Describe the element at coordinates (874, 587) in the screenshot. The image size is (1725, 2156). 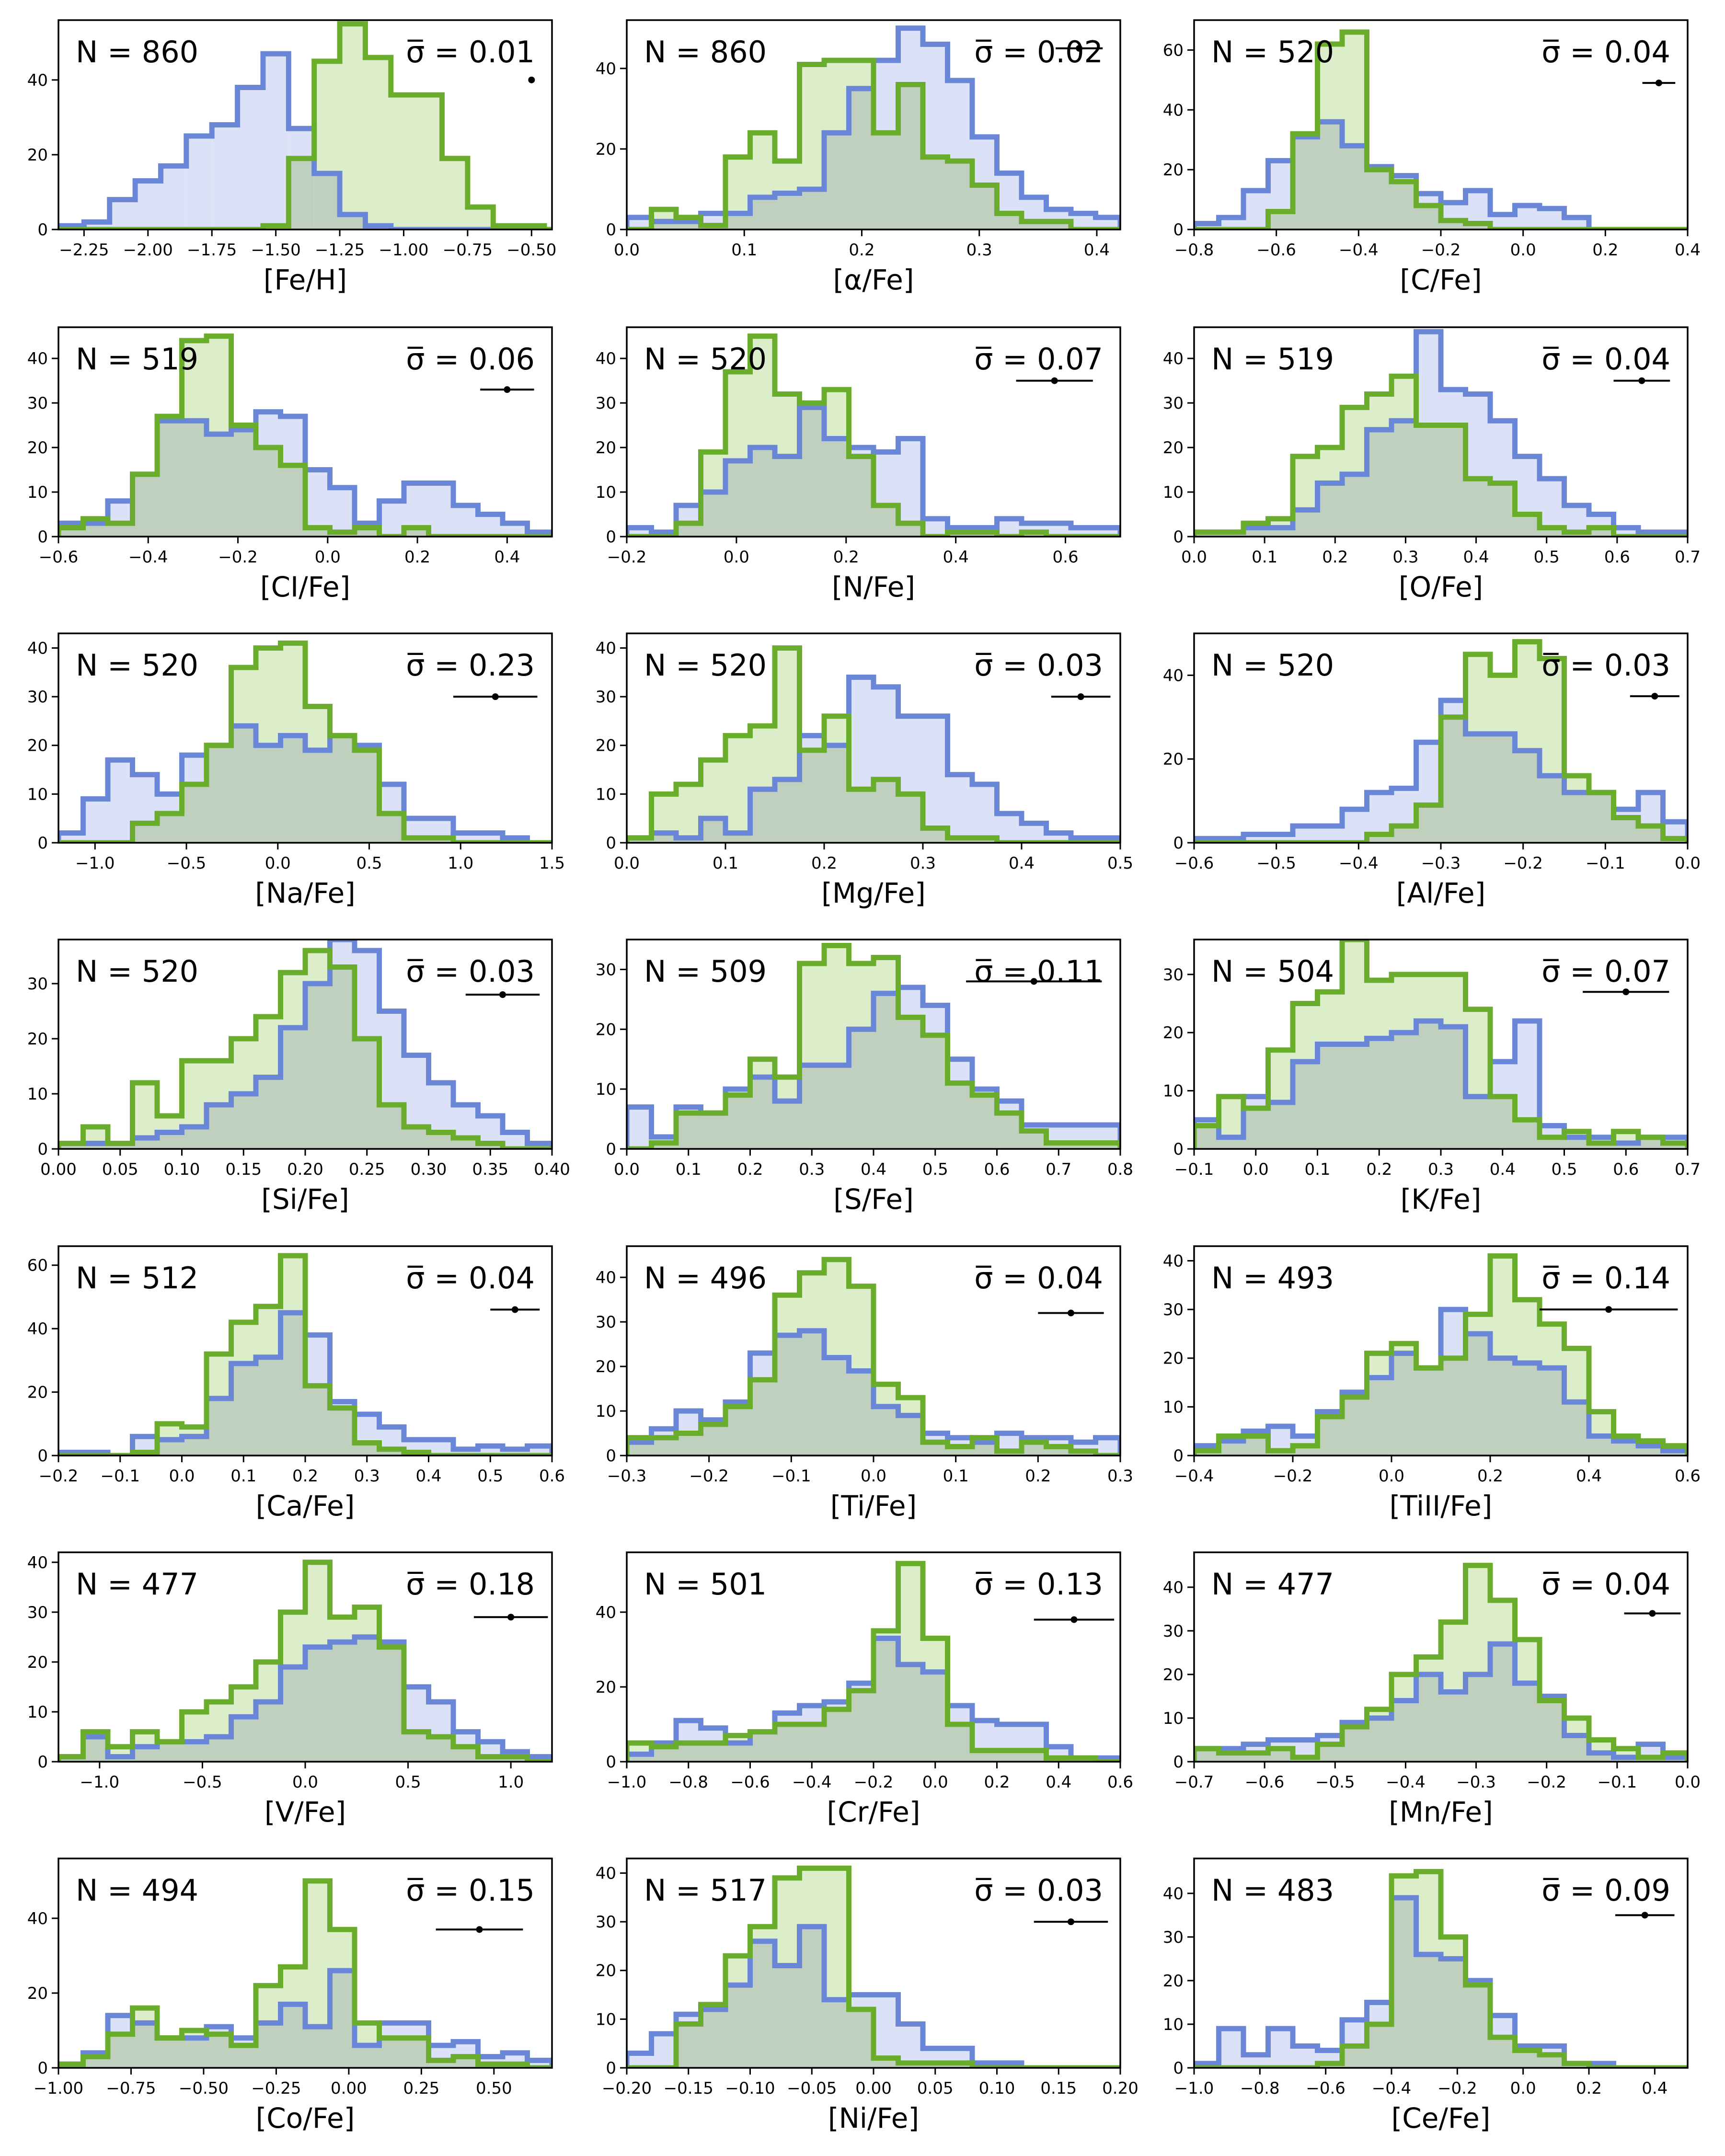
I see `x-axis-label: [N/Fe]` at that location.